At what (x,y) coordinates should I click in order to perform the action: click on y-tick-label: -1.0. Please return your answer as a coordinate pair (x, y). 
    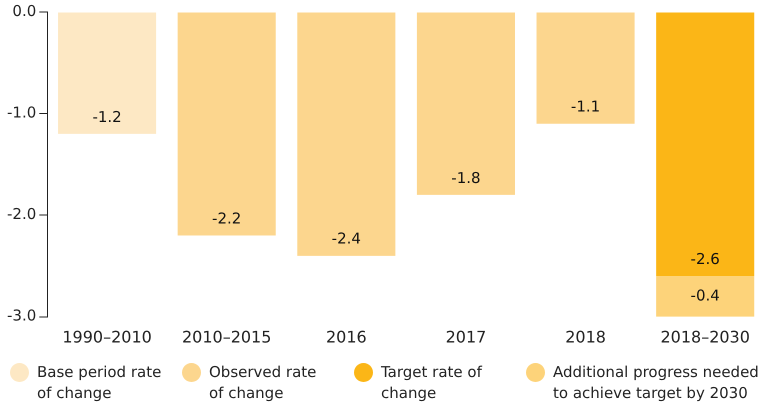
    Looking at the image, I should click on (21, 112).